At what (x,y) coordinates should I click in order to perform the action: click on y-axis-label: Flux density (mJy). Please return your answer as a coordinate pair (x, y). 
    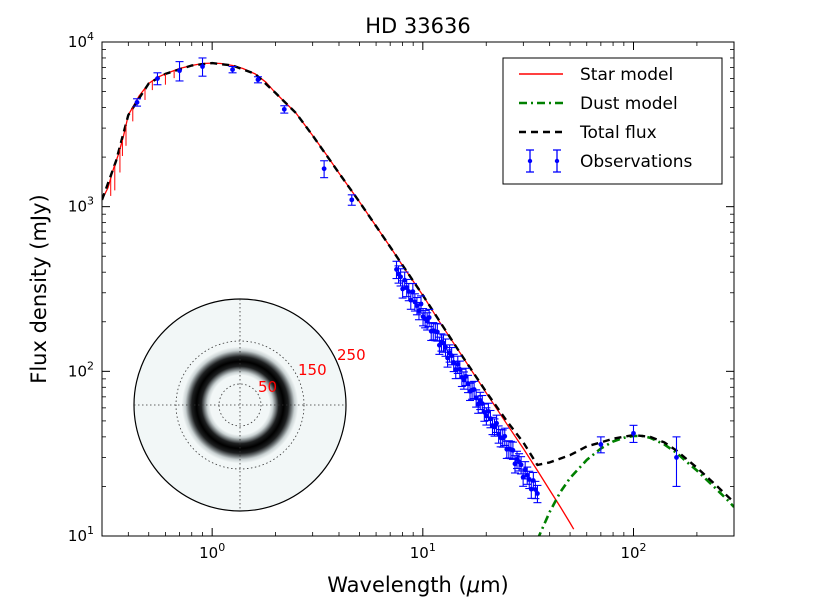
    Looking at the image, I should click on (39, 288).